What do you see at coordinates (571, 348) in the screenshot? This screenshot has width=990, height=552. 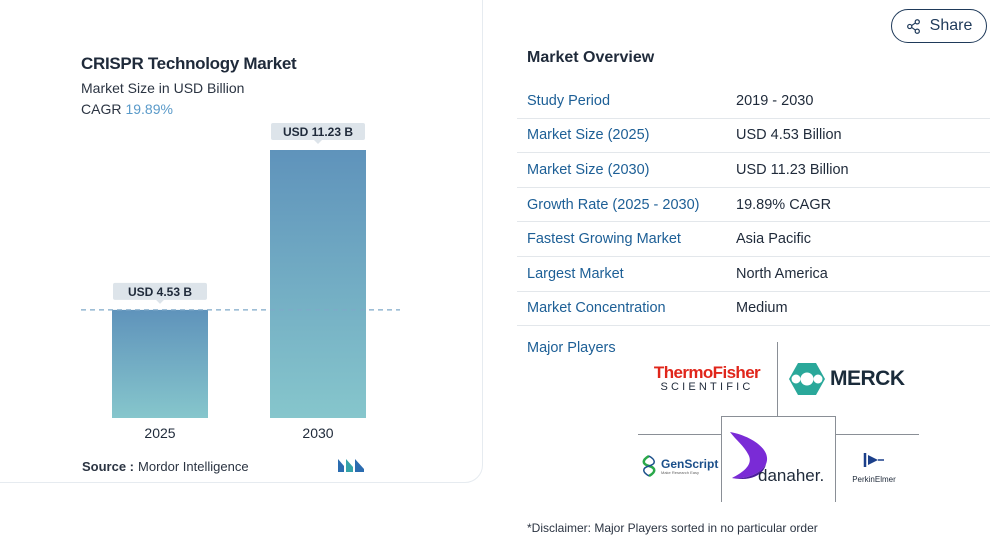 I see `major-players-label: Major Players` at bounding box center [571, 348].